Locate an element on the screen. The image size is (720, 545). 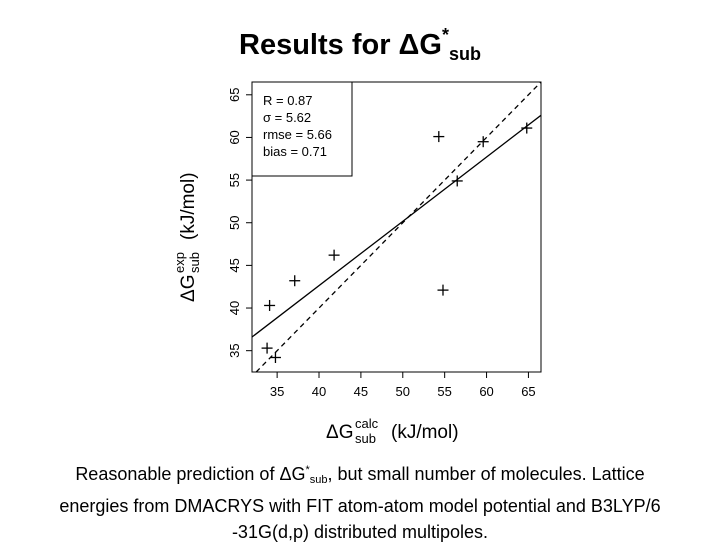
caption-sup: * is located at coordinates (307, 470).